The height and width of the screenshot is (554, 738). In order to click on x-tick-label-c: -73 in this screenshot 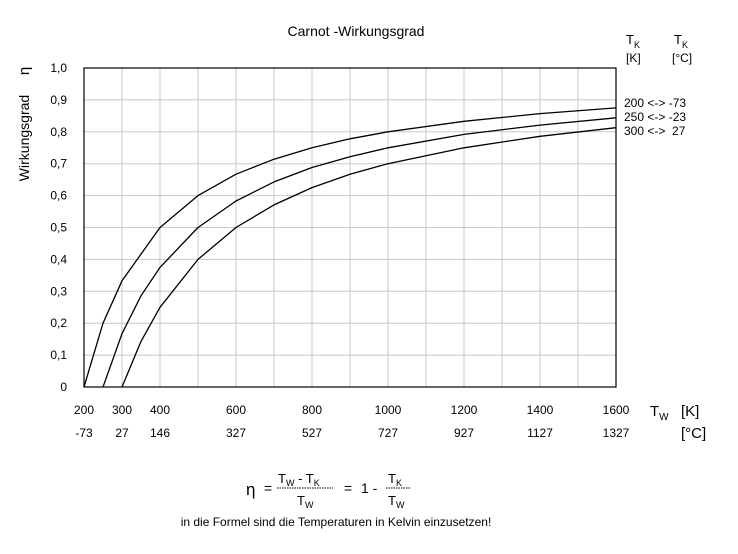, I will do `click(84, 433)`.